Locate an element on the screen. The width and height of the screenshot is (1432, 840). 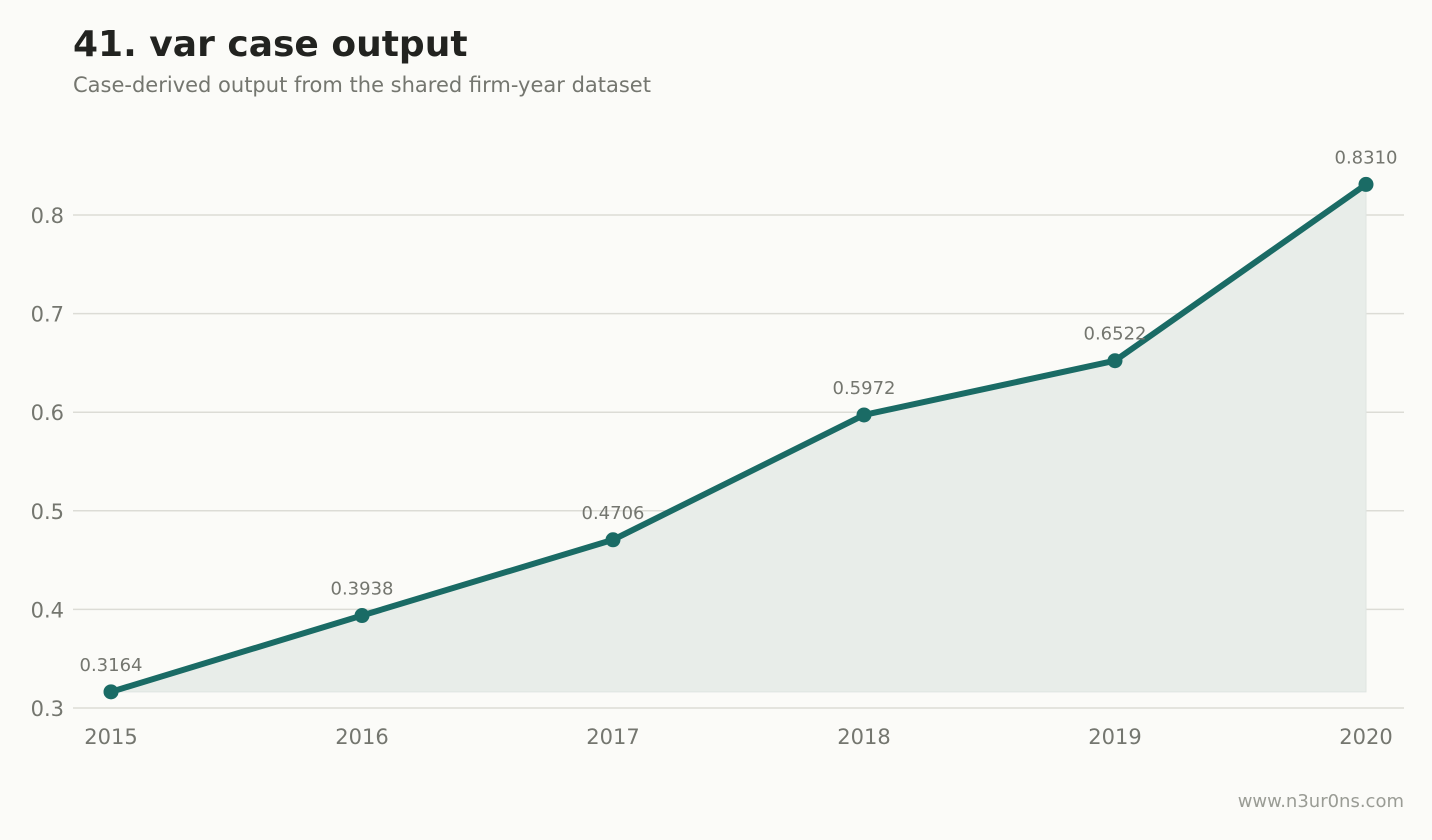
data-label-2019: 0.6522 is located at coordinates (1115, 334).